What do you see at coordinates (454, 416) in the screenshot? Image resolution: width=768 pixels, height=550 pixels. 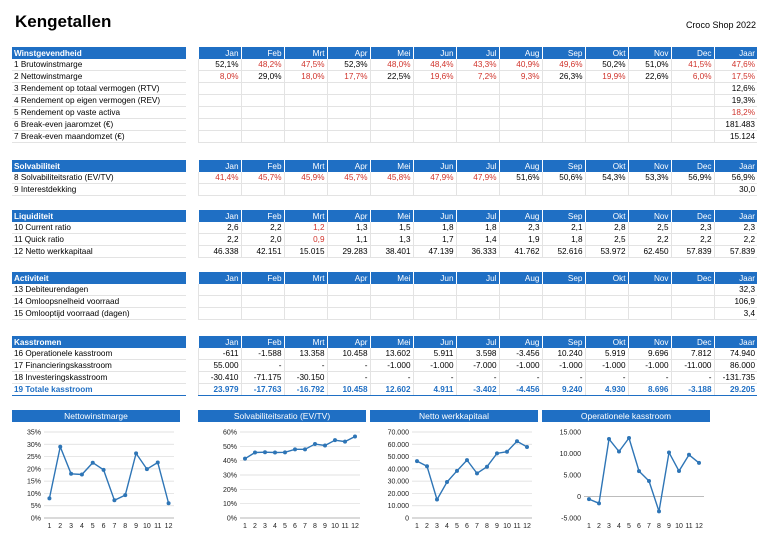 I see `chart-title: Netto werkkapitaal` at bounding box center [454, 416].